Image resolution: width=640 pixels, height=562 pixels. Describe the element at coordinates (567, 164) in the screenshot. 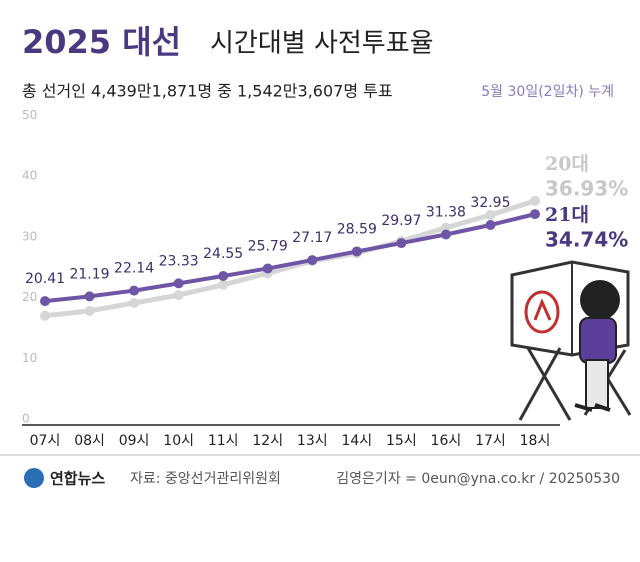

I see `legend-label: 20대` at that location.